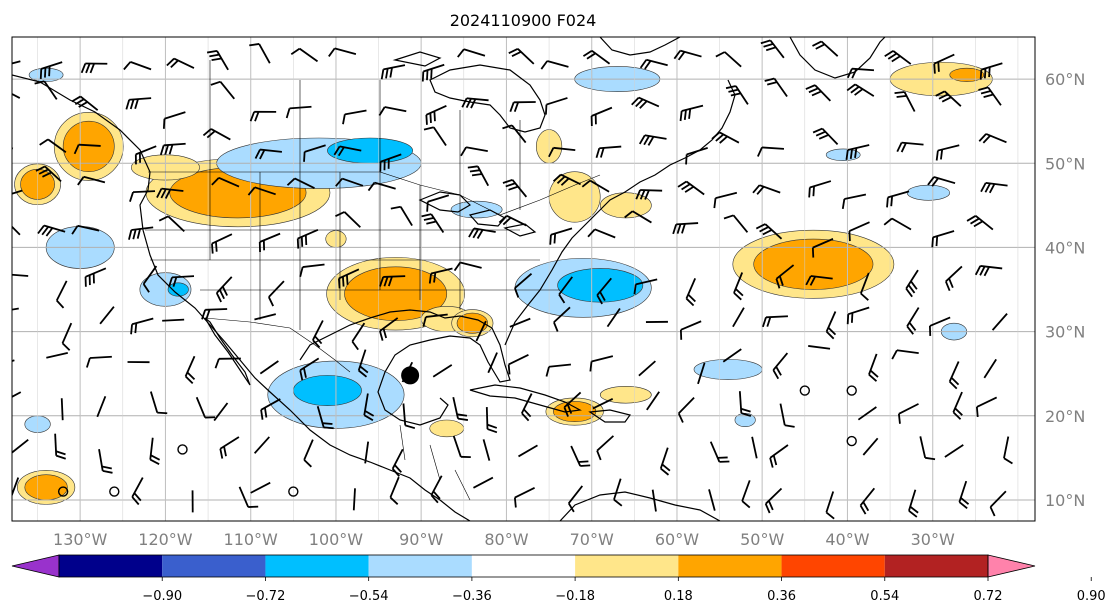 The height and width of the screenshot is (615, 1105). Describe the element at coordinates (317, 566) in the screenshot. I see `colorbar-segment` at that location.